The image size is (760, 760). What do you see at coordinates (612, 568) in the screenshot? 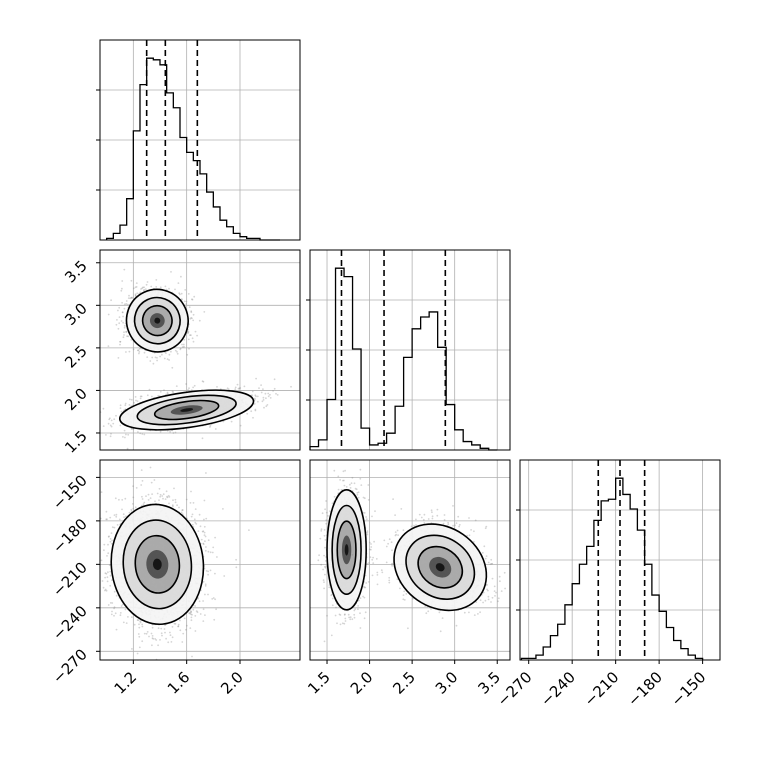
I see `histogram-step-line` at bounding box center [612, 568].